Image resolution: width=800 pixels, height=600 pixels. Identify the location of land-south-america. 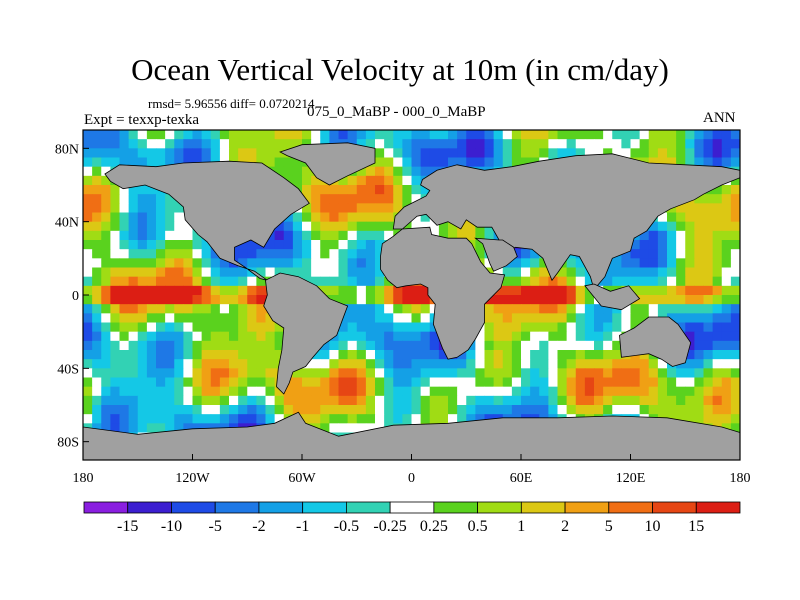
(306, 333).